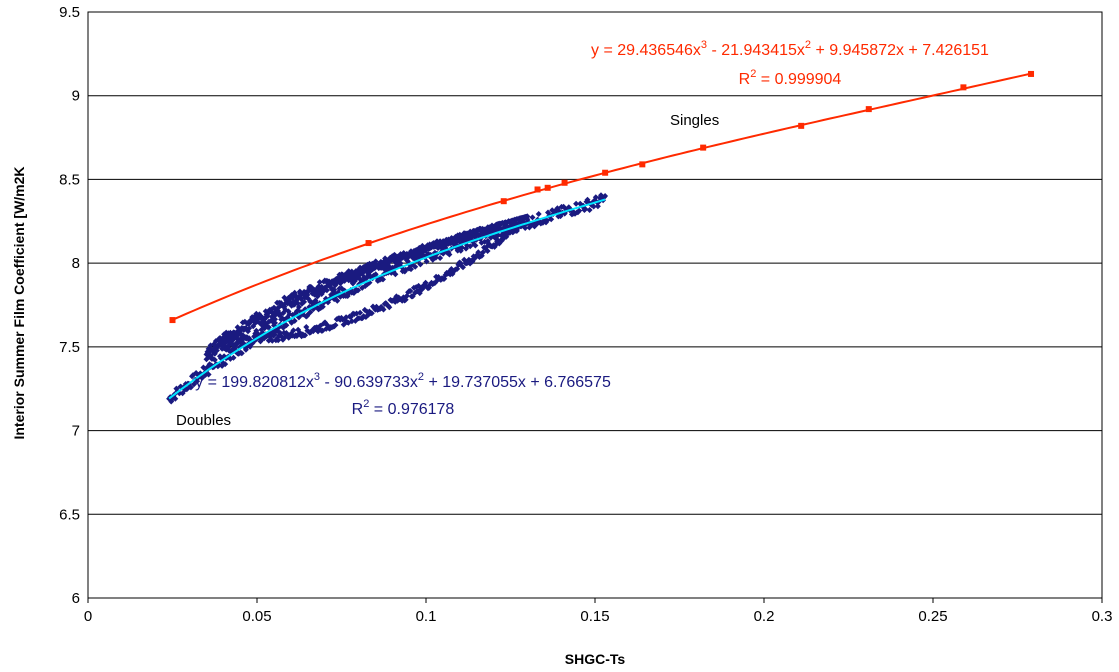 This screenshot has width=1119, height=672. What do you see at coordinates (76, 263) in the screenshot?
I see `y-tick-label: 8` at bounding box center [76, 263].